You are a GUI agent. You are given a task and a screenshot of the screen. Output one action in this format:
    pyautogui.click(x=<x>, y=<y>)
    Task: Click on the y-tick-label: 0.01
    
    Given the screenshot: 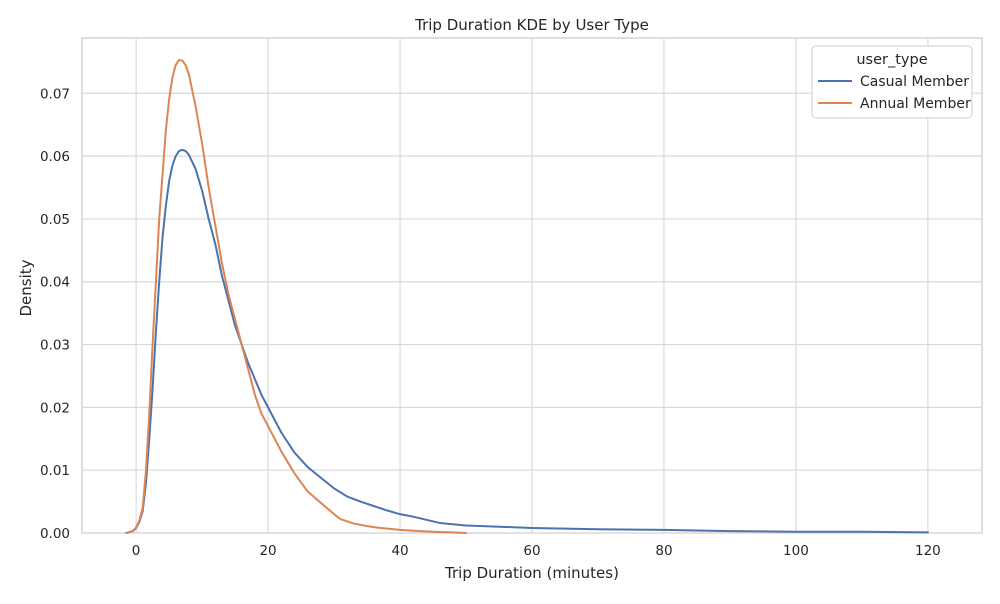 What is the action you would take?
    pyautogui.click(x=55, y=471)
    